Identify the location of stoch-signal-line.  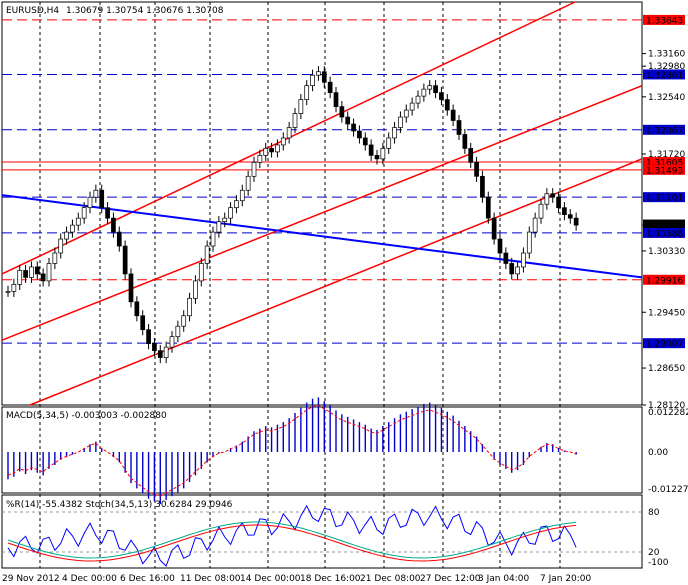
(292, 543).